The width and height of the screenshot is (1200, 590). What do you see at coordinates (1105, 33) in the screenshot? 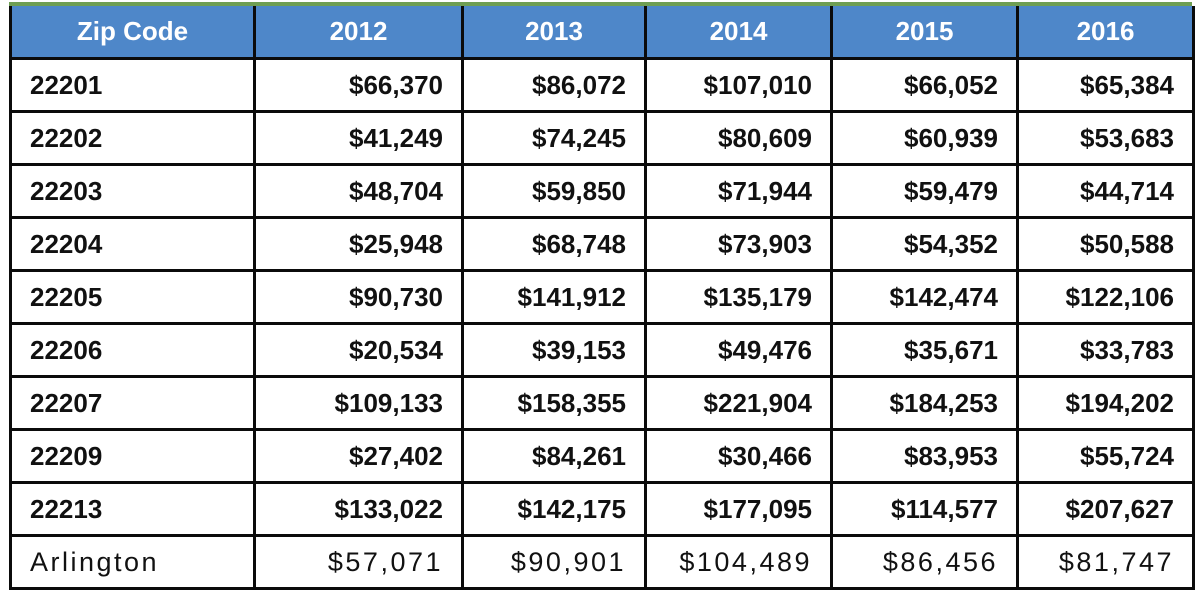
I see `column-header-2016: 2016` at bounding box center [1105, 33].